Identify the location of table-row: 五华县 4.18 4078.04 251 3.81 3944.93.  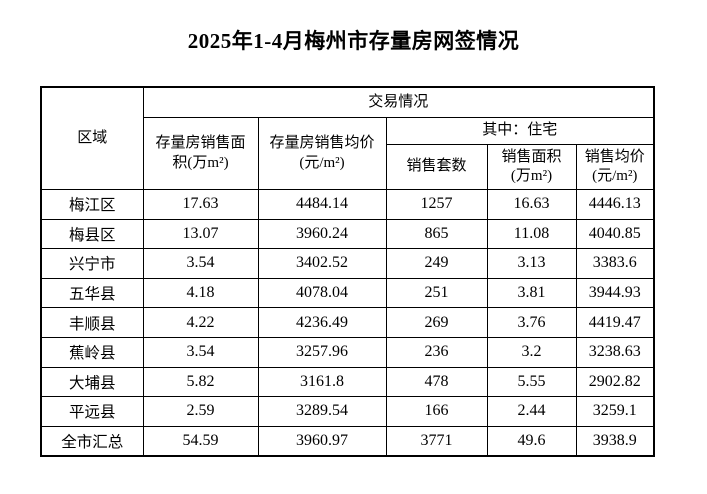
(347, 293).